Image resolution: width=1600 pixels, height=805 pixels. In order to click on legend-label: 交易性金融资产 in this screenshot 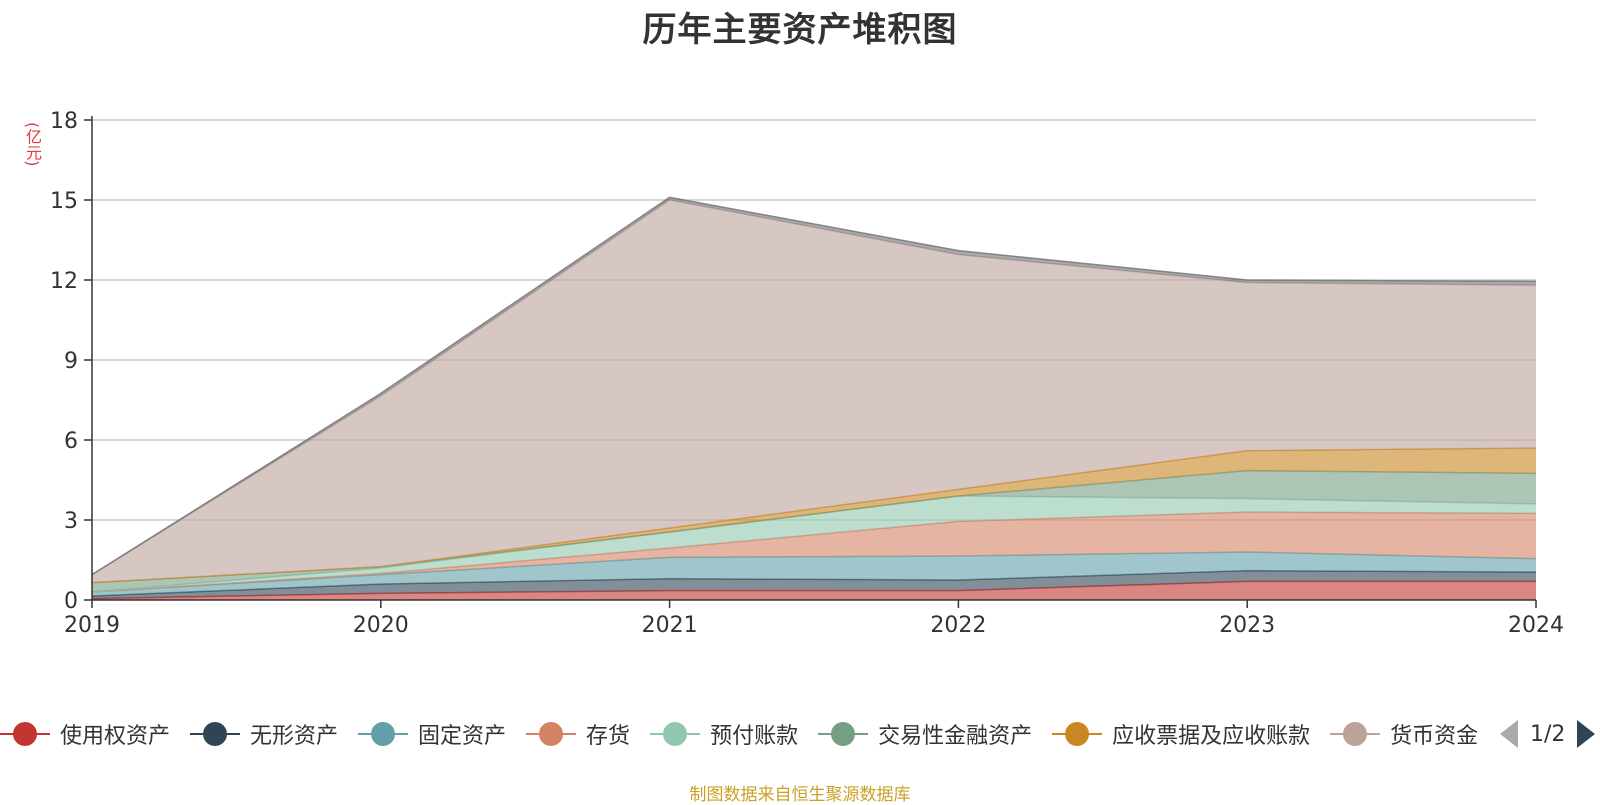, I will do `click(955, 736)`.